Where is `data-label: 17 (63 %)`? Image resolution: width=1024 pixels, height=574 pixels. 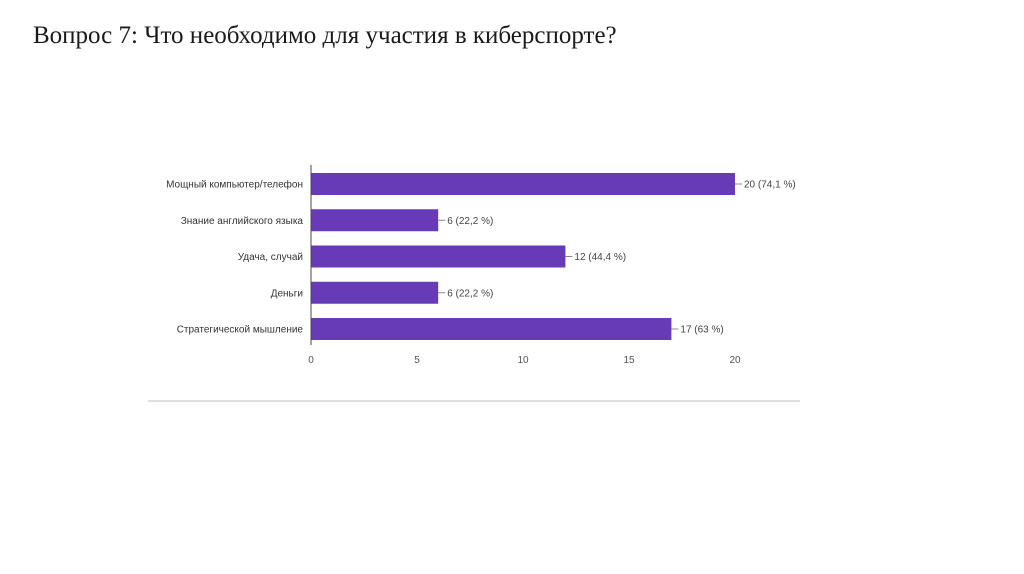
data-label: 17 (63 %) is located at coordinates (701, 330).